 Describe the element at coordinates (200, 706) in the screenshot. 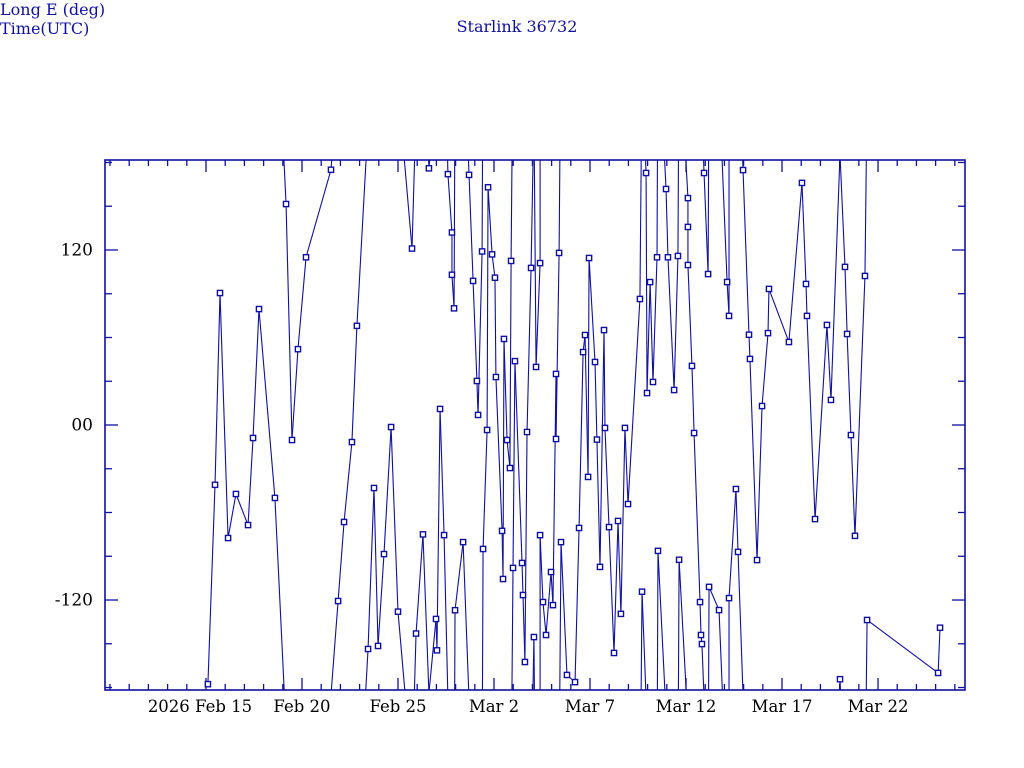

I see `svg-text: 2026 Feb 15` at that location.